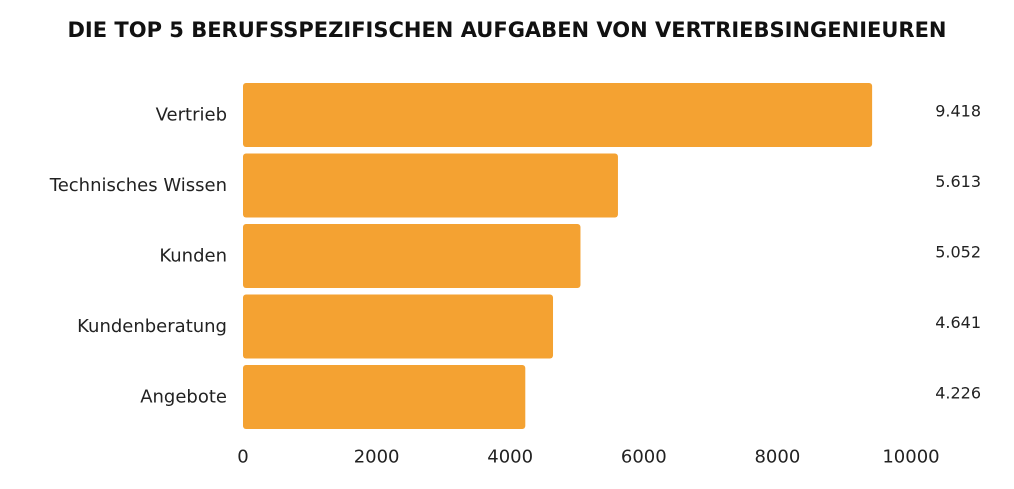 Image resolution: width=1014 pixels, height=489 pixels. What do you see at coordinates (958, 111) in the screenshot?
I see `value-label-vertrieb: 9.418` at bounding box center [958, 111].